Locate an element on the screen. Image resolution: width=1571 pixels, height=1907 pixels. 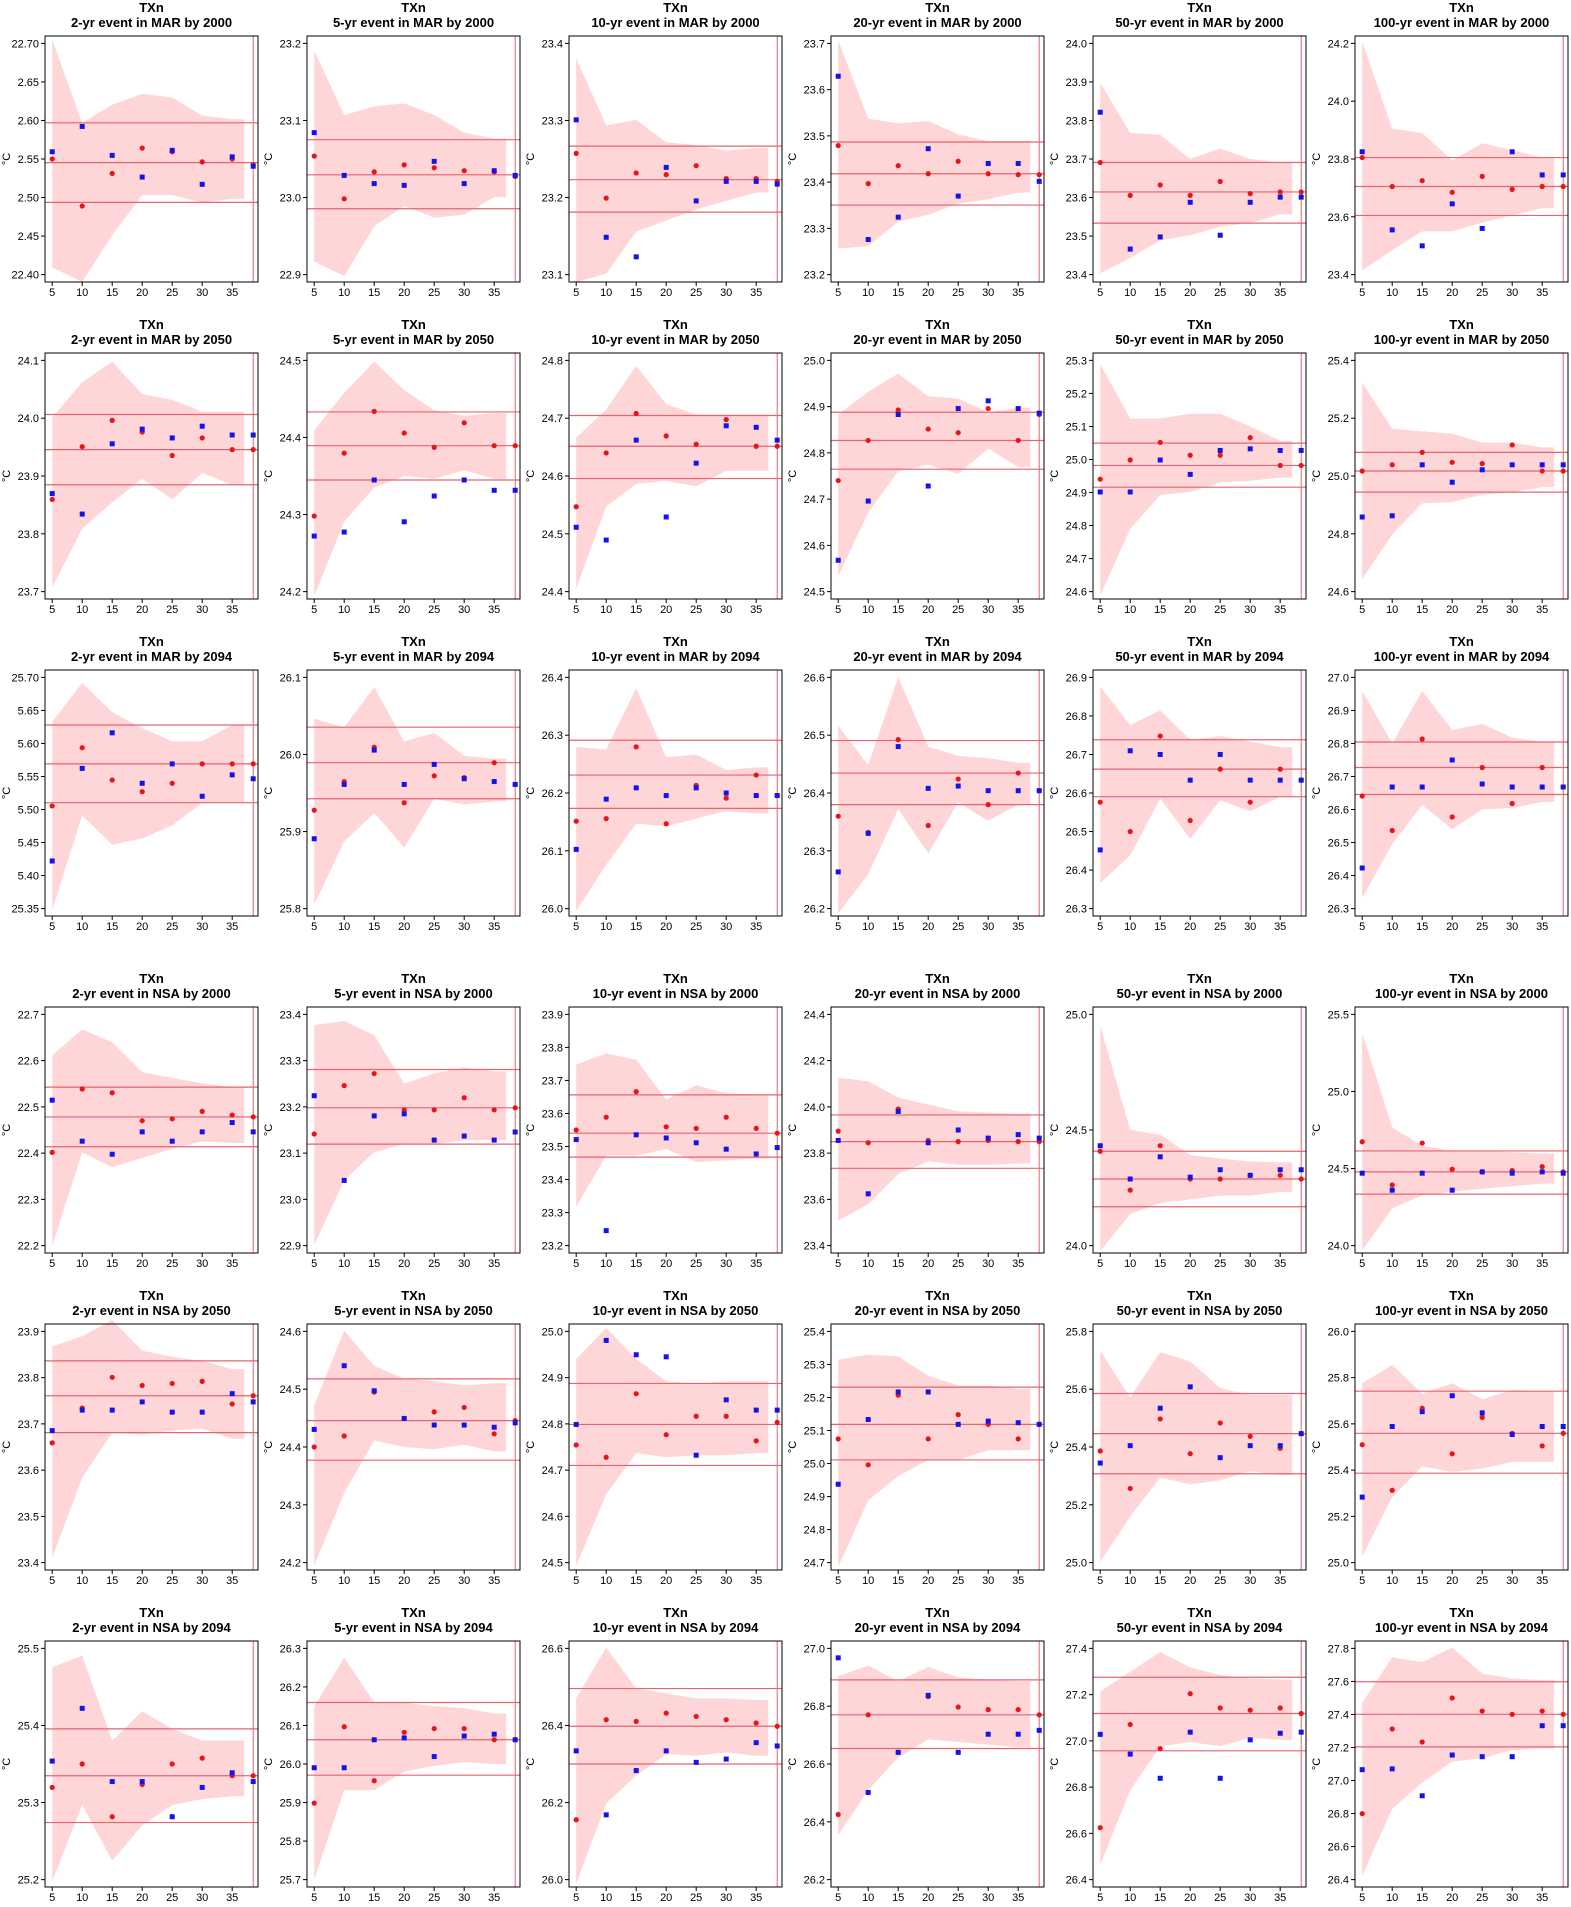
x-tick-label: 5 is located at coordinates (314, 1897).